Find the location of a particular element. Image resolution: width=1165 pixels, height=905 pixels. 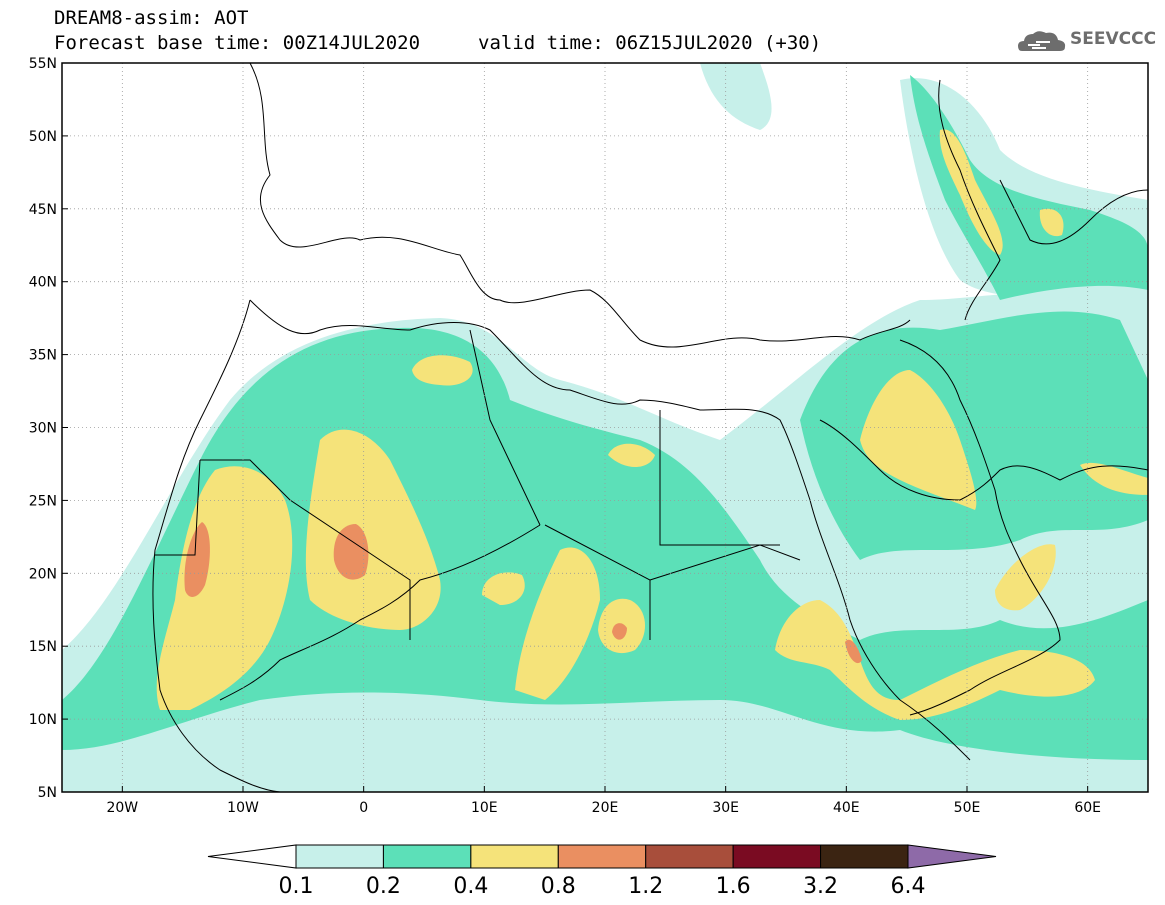

aot-contour-0.8-sudan is located at coordinates (619, 631).